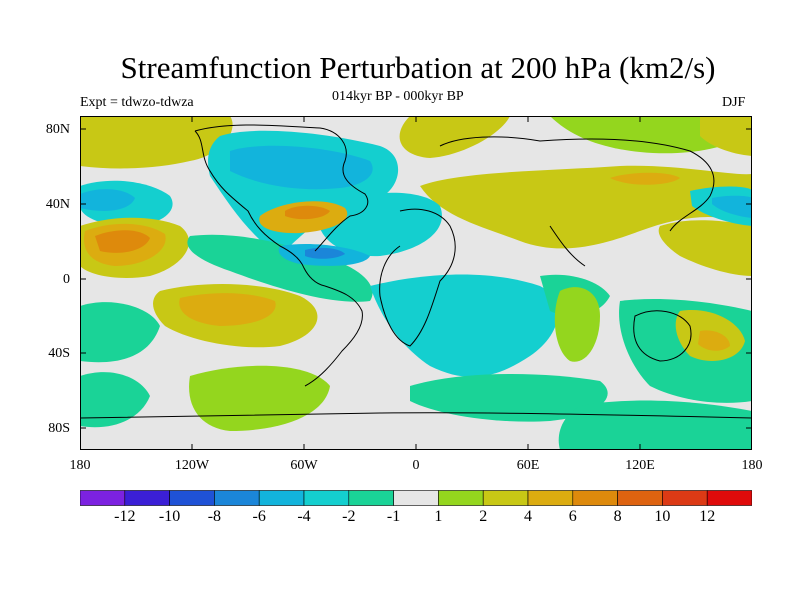 The image size is (800, 600). What do you see at coordinates (398, 96) in the screenshot?
I see `chart-subtitle: 014kyr BP - 000kyr BP` at bounding box center [398, 96].